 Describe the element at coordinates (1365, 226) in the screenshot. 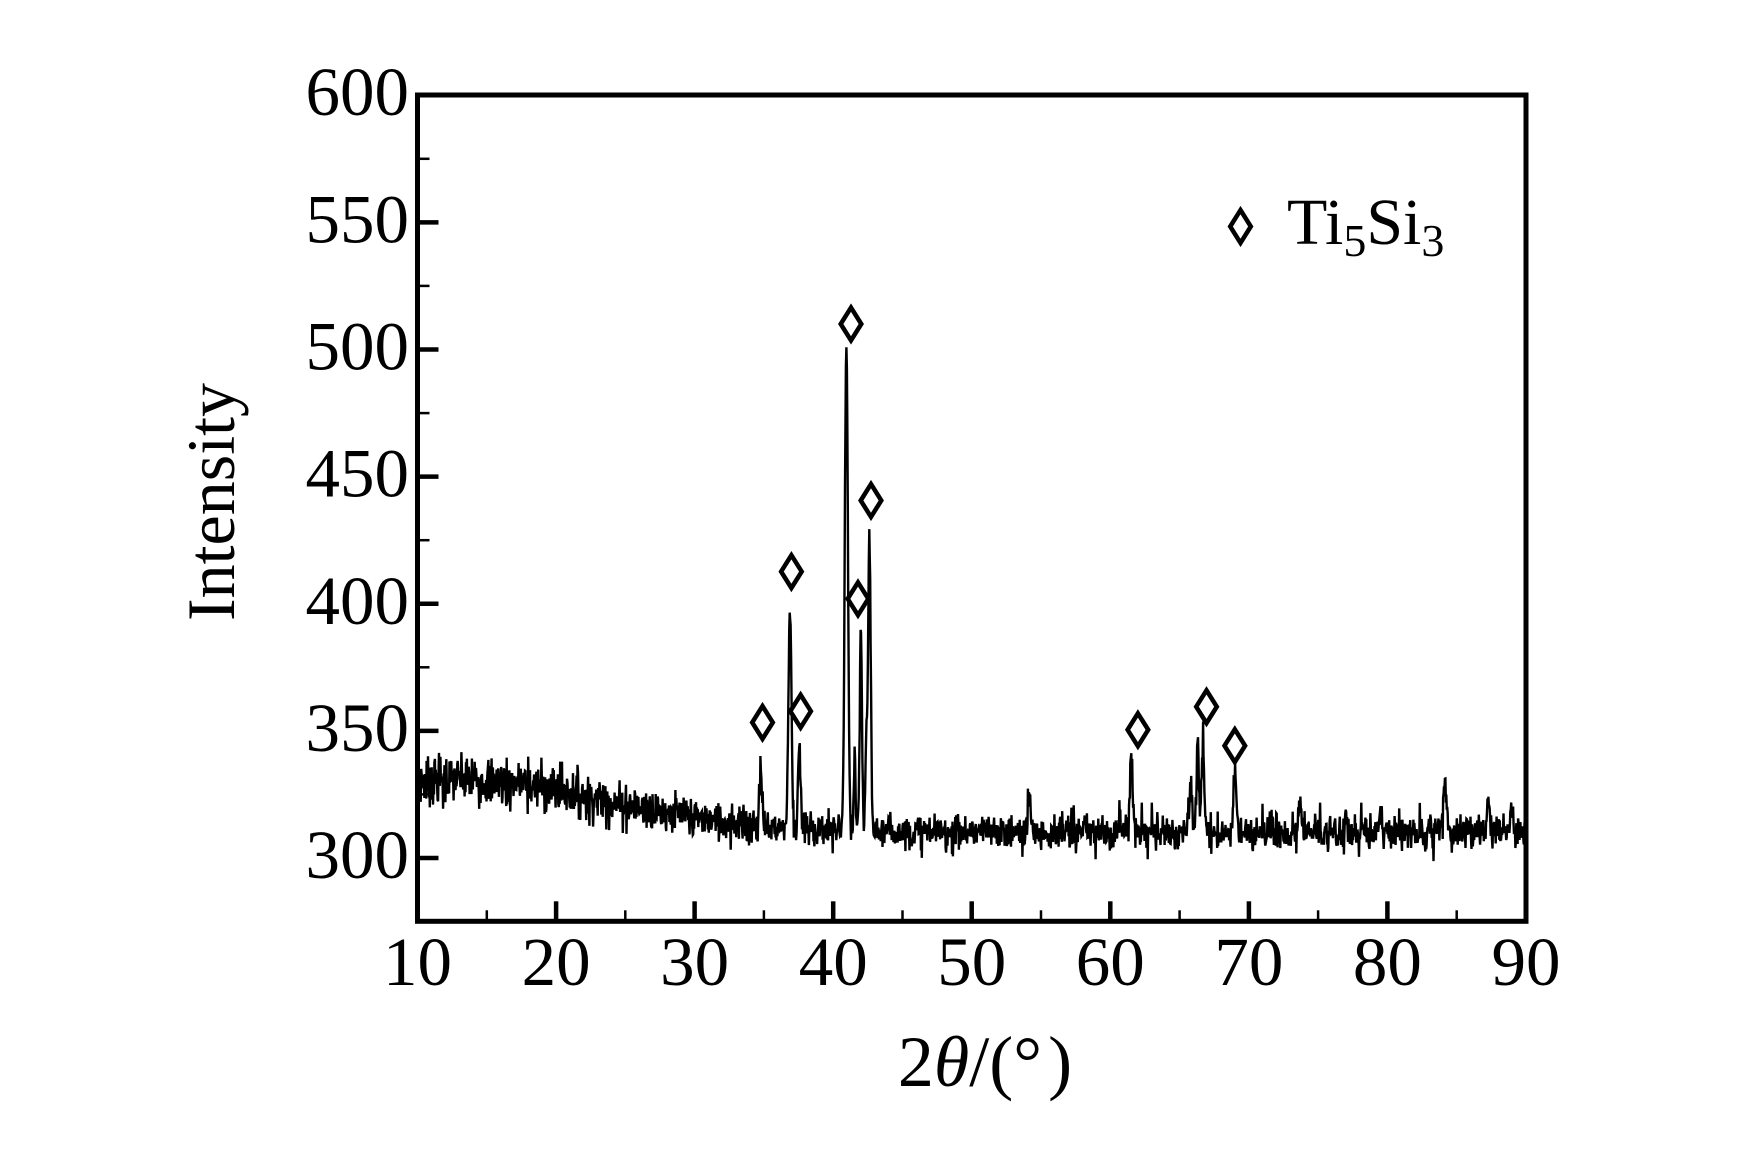

I see `svg-text: Ti5Si3` at that location.